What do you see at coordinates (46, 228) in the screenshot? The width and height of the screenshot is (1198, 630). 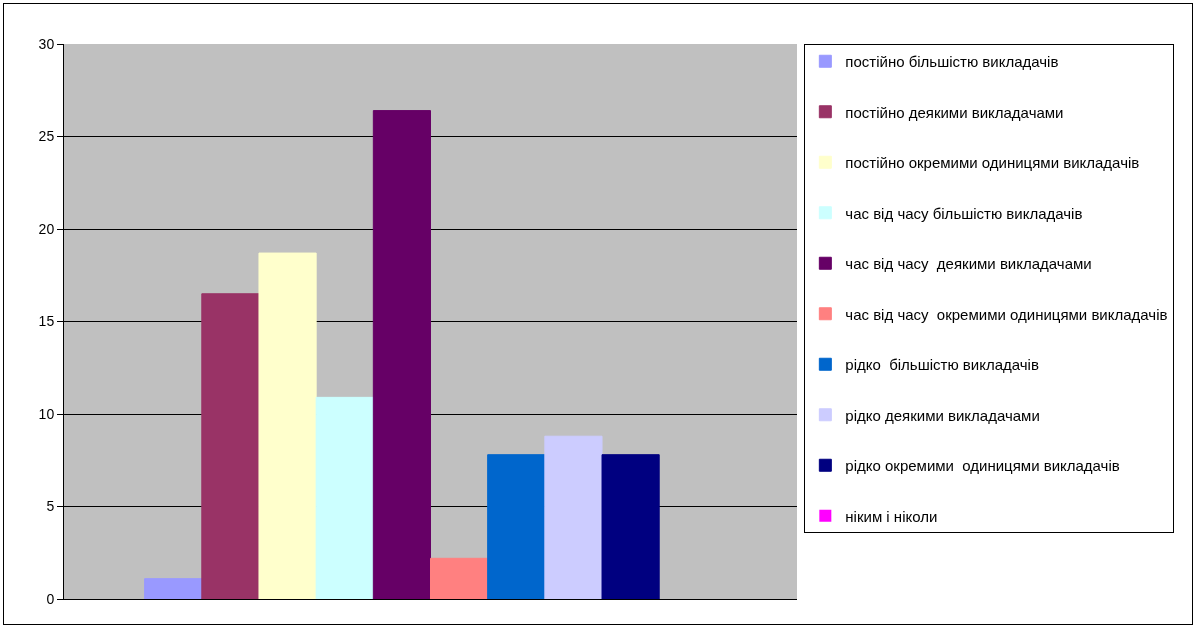 I see `y-tick-label: 20` at bounding box center [46, 228].